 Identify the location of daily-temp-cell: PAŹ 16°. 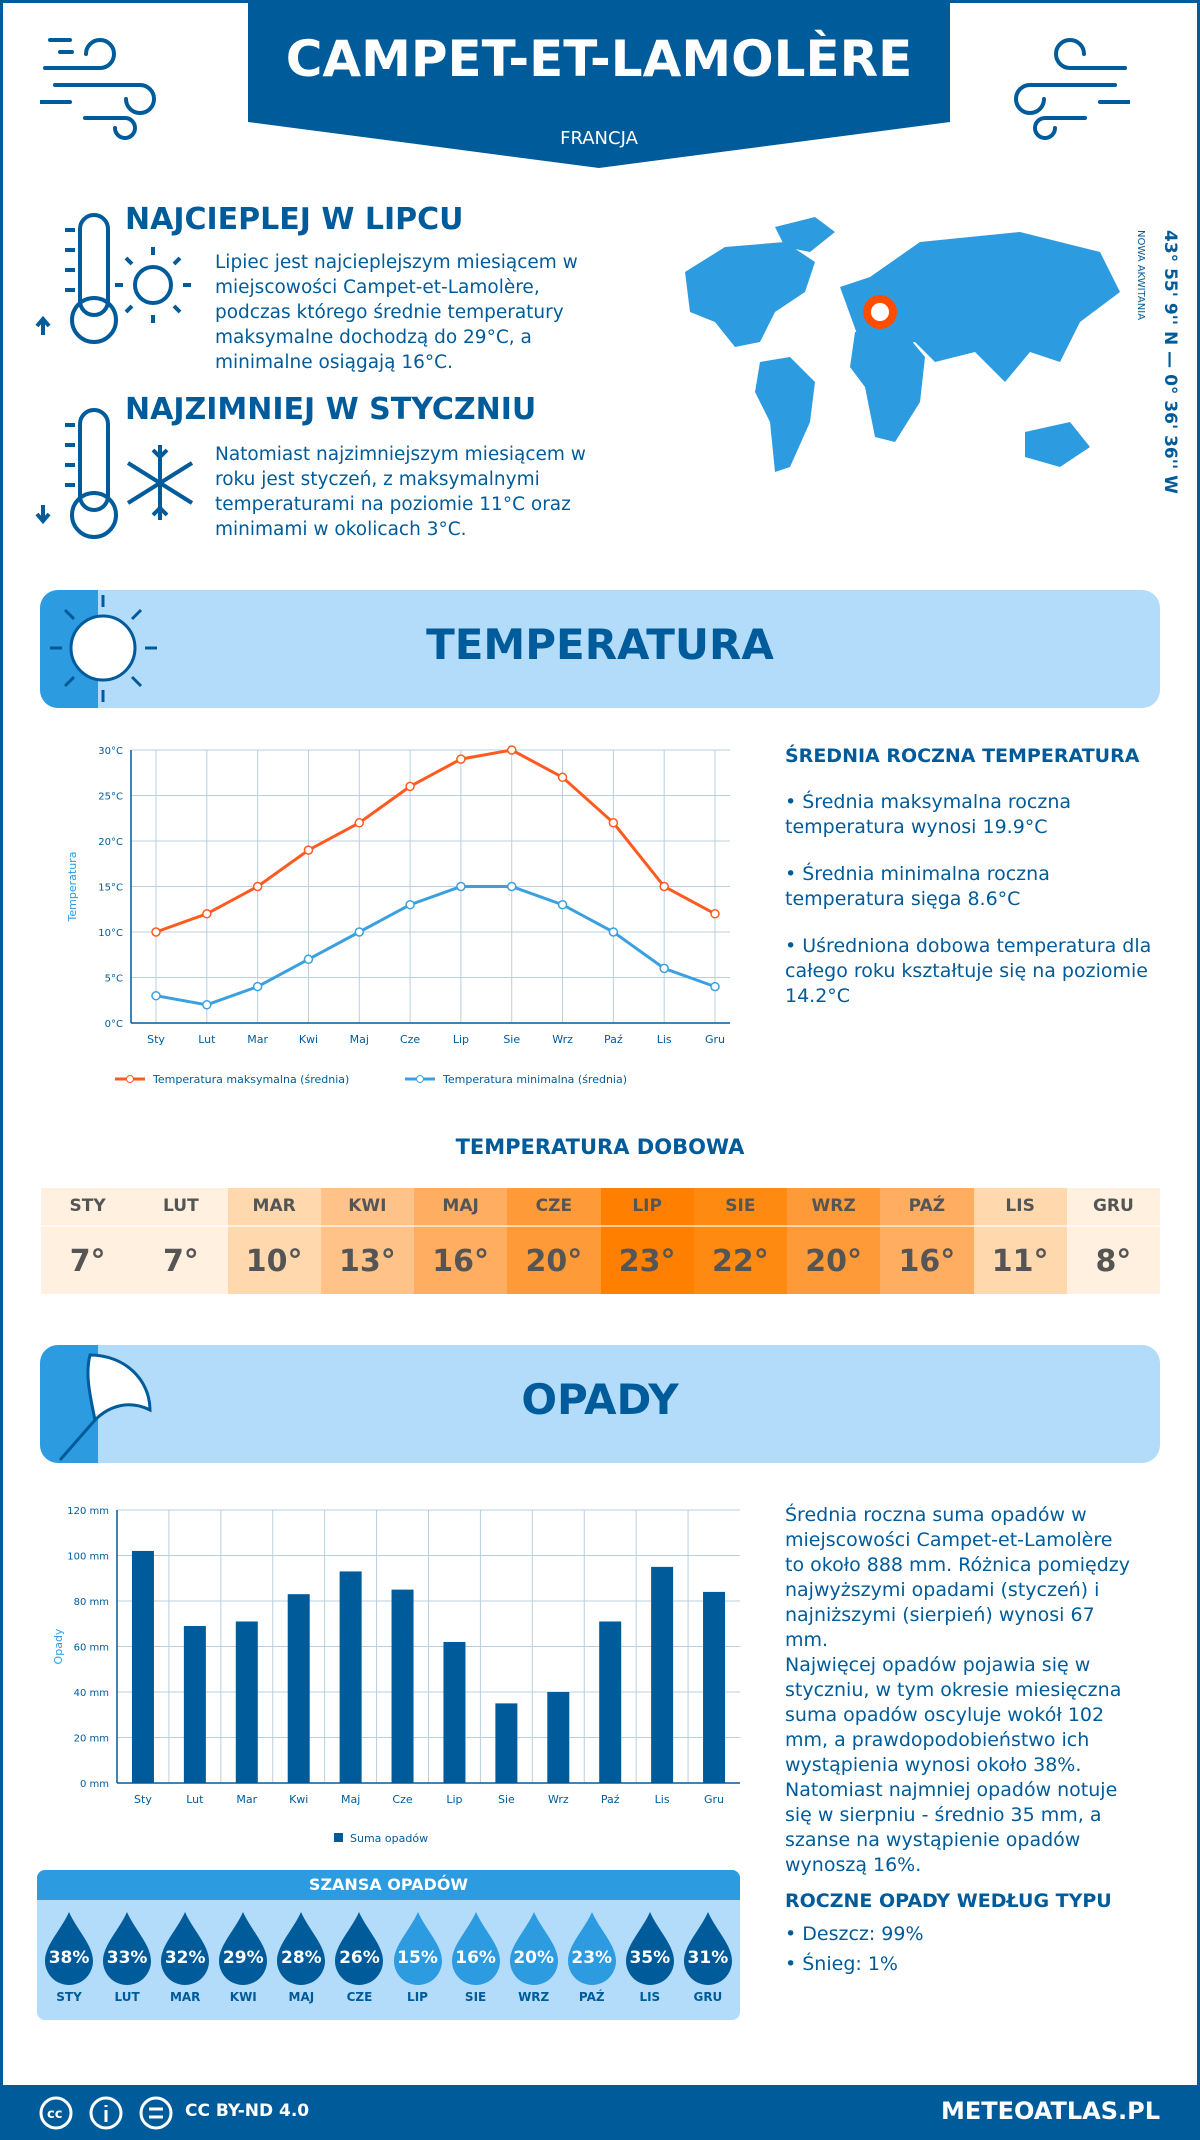
(927, 1241).